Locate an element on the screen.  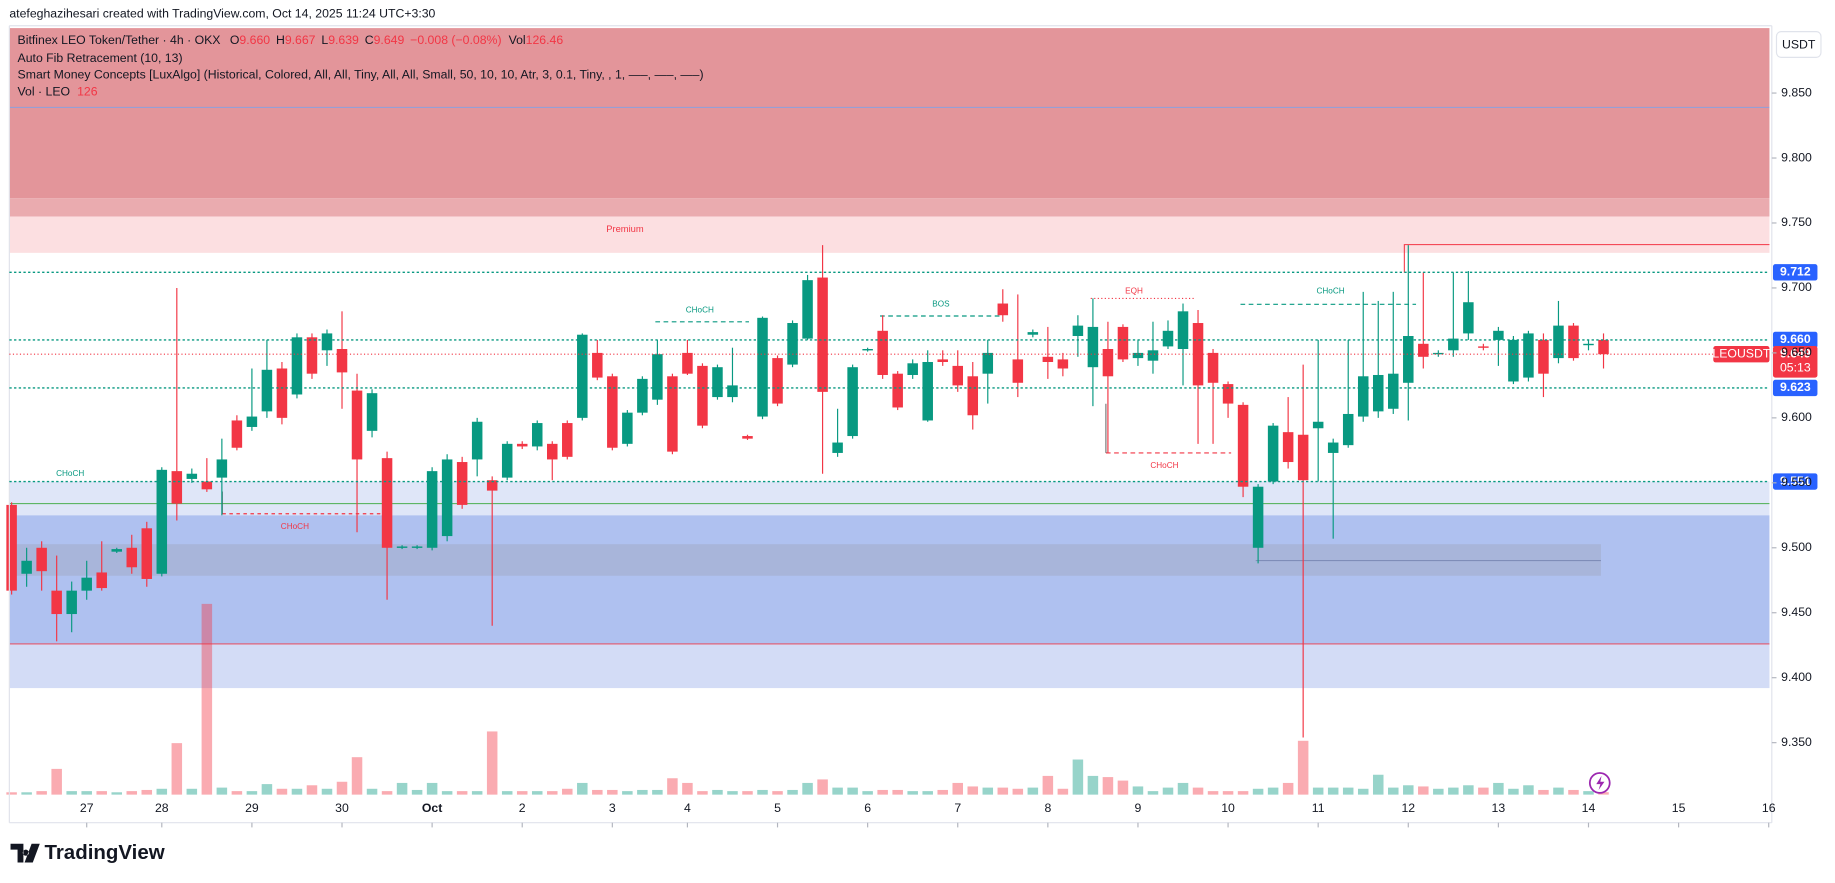
currency: USDT is located at coordinates (1799, 44).